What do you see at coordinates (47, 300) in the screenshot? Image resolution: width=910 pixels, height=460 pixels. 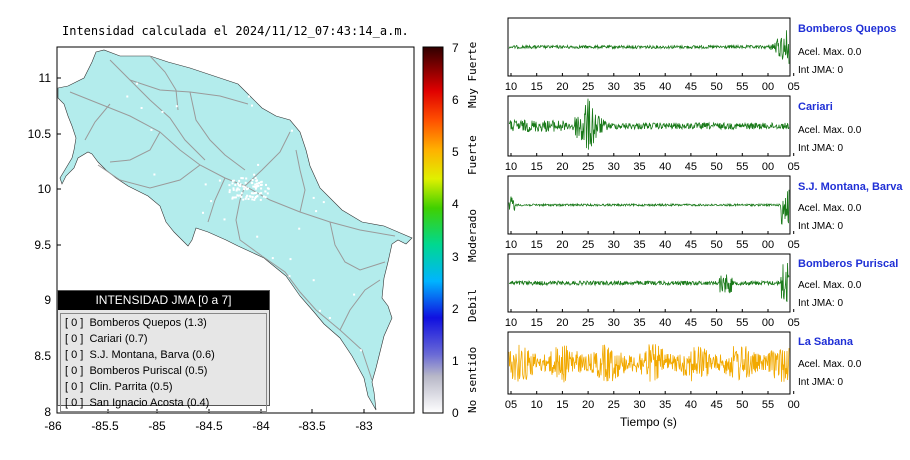 I see `map-y-tick: 9` at bounding box center [47, 300].